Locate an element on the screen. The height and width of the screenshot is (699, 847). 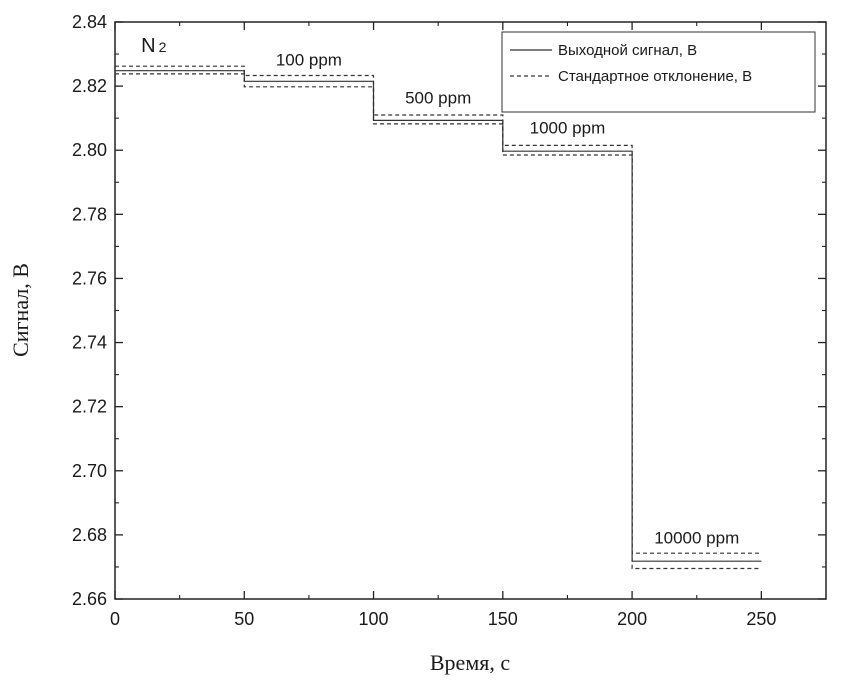
x-tick-label: 250 is located at coordinates (761, 619).